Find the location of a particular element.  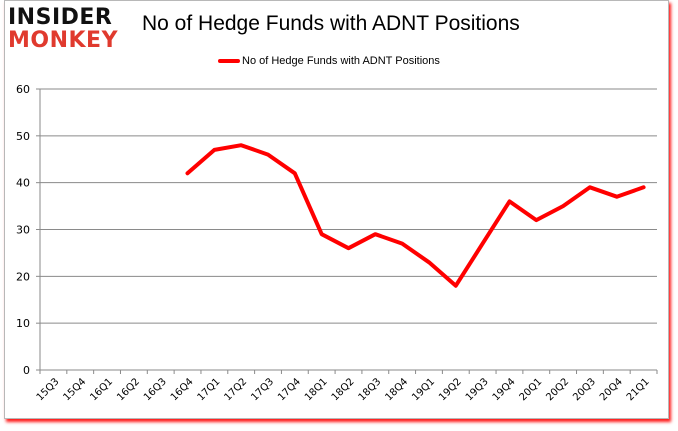

x-tick-label: 18Q2 is located at coordinates (343, 389).